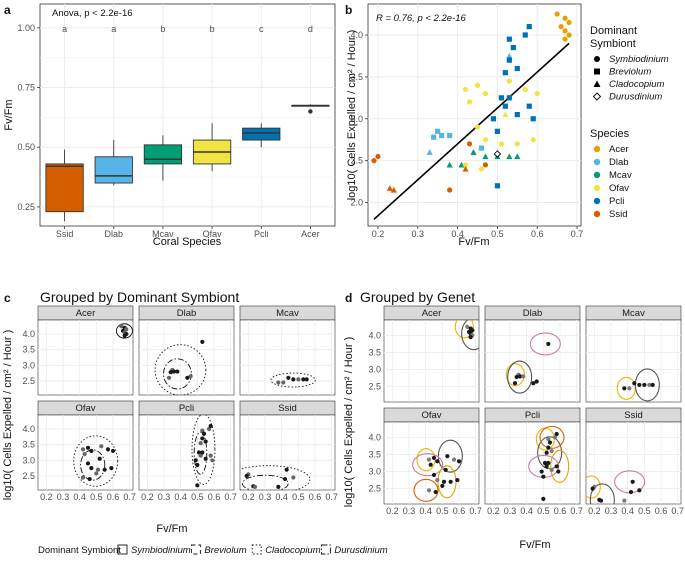 Image resolution: width=685 pixels, height=563 pixels. Describe the element at coordinates (360, 550) in the screenshot. I see `panel-c-legend-label: Durusdinium` at that location.